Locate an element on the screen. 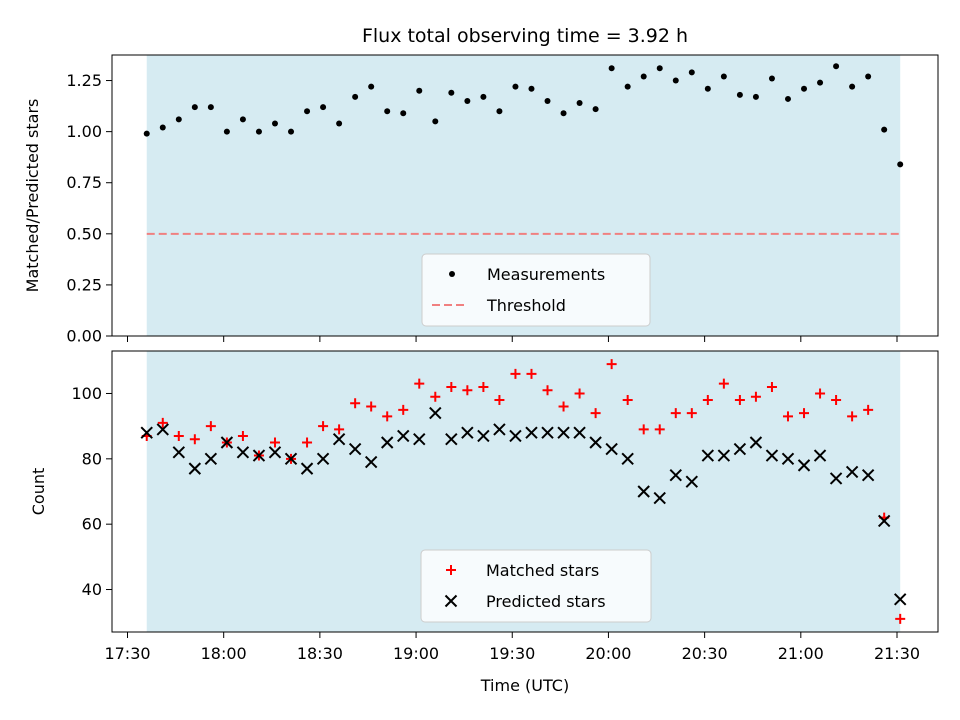 The width and height of the screenshot is (960, 720). xtick-label: 21:00 is located at coordinates (801, 653).